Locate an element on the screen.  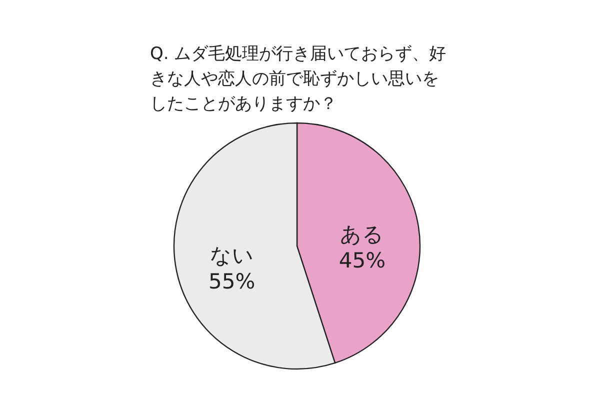
slice-label: ある is located at coordinates (362, 234).